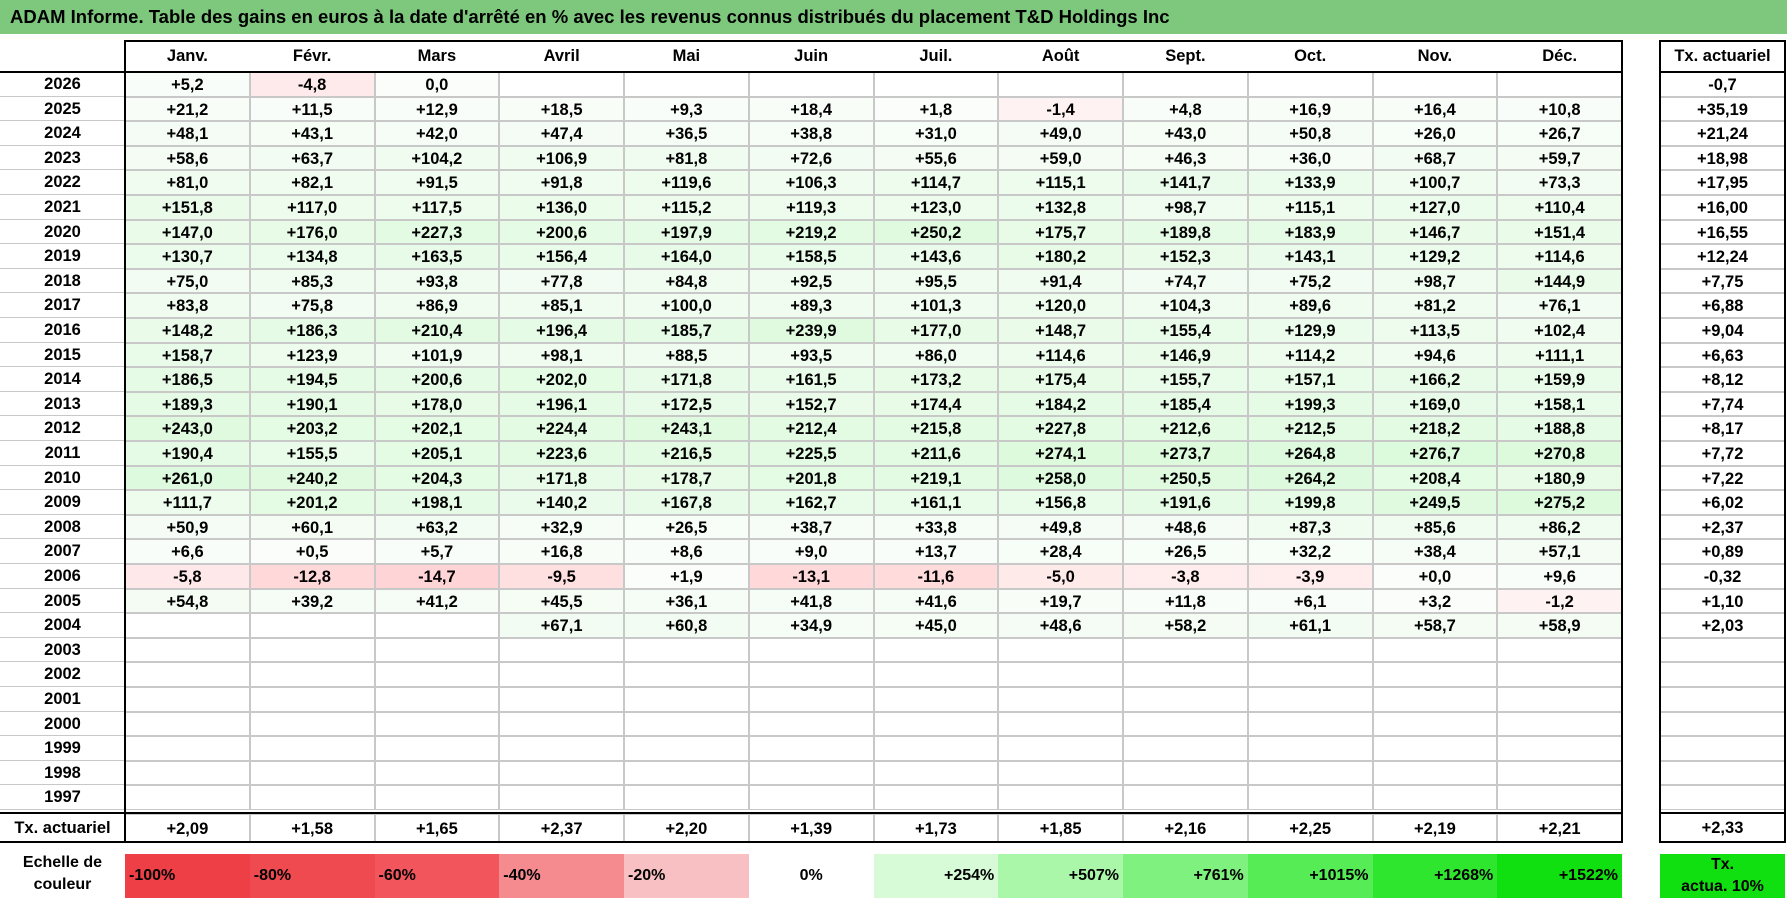 This screenshot has height=912, width=1787. What do you see at coordinates (62, 207) in the screenshot?
I see `row-year: 2021` at bounding box center [62, 207].